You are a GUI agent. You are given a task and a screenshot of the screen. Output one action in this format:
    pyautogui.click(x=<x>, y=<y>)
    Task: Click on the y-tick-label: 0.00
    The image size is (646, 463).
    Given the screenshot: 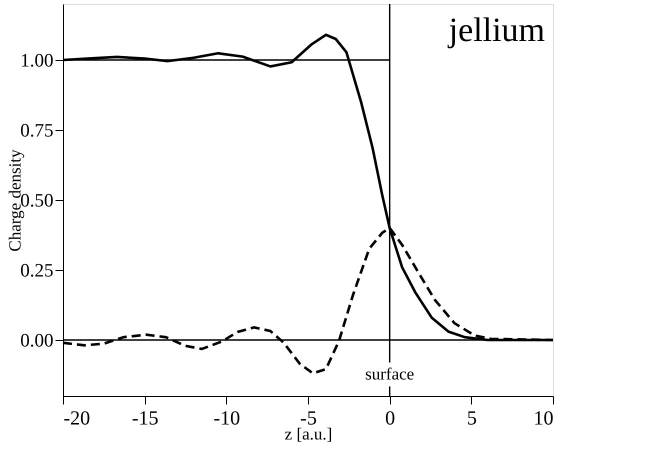 What is the action you would take?
    pyautogui.click(x=37, y=341)
    